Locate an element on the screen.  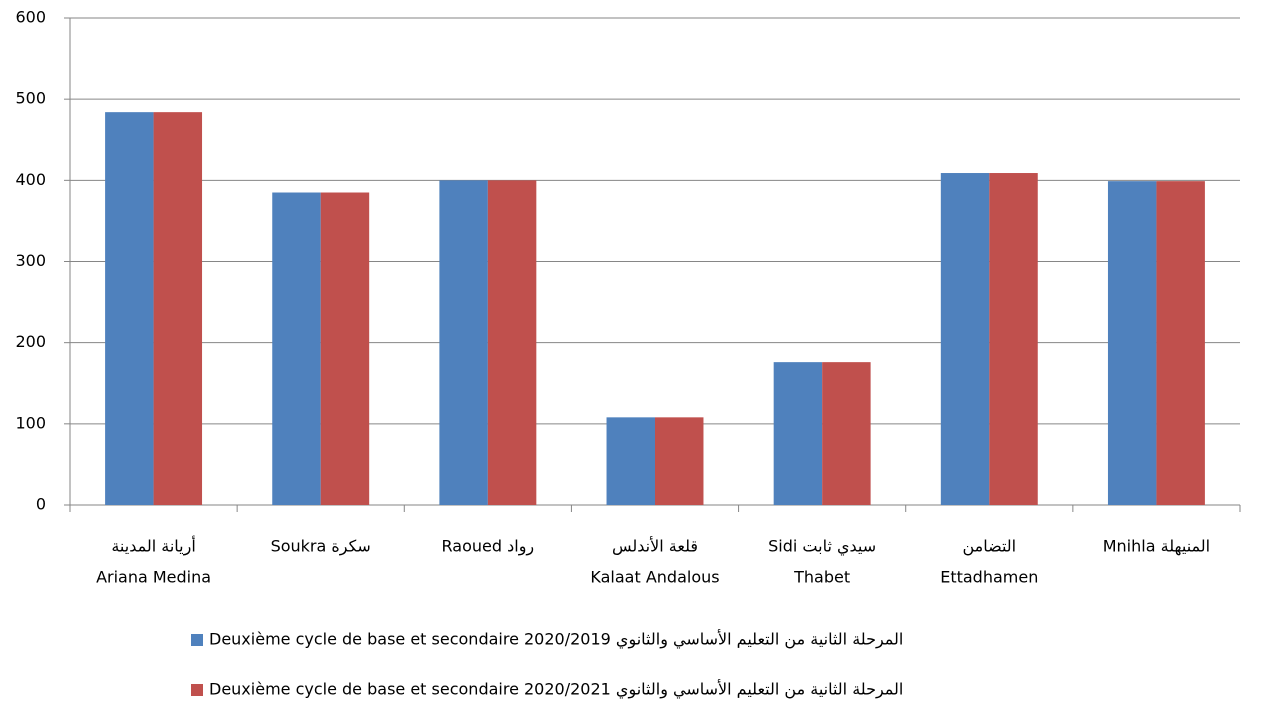
x-tick-label: Mnihla المنيهلة is located at coordinates (1156, 547).